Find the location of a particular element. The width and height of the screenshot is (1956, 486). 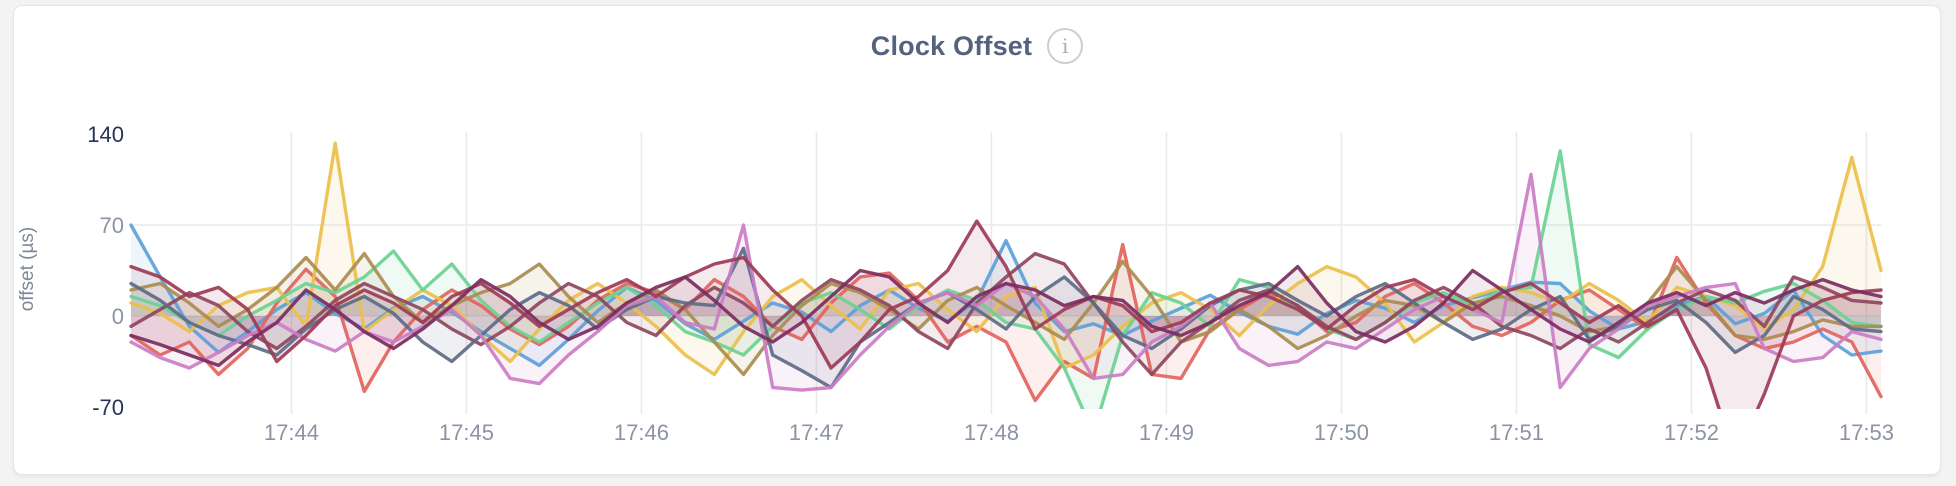

chart-header: Clock Offset i is located at coordinates (977, 46).